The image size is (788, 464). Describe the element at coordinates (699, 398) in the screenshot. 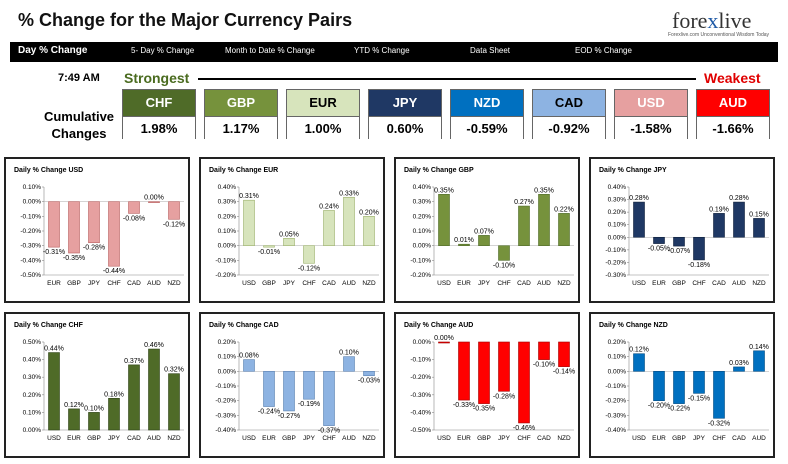

I see `data-label: -0.15%` at that location.